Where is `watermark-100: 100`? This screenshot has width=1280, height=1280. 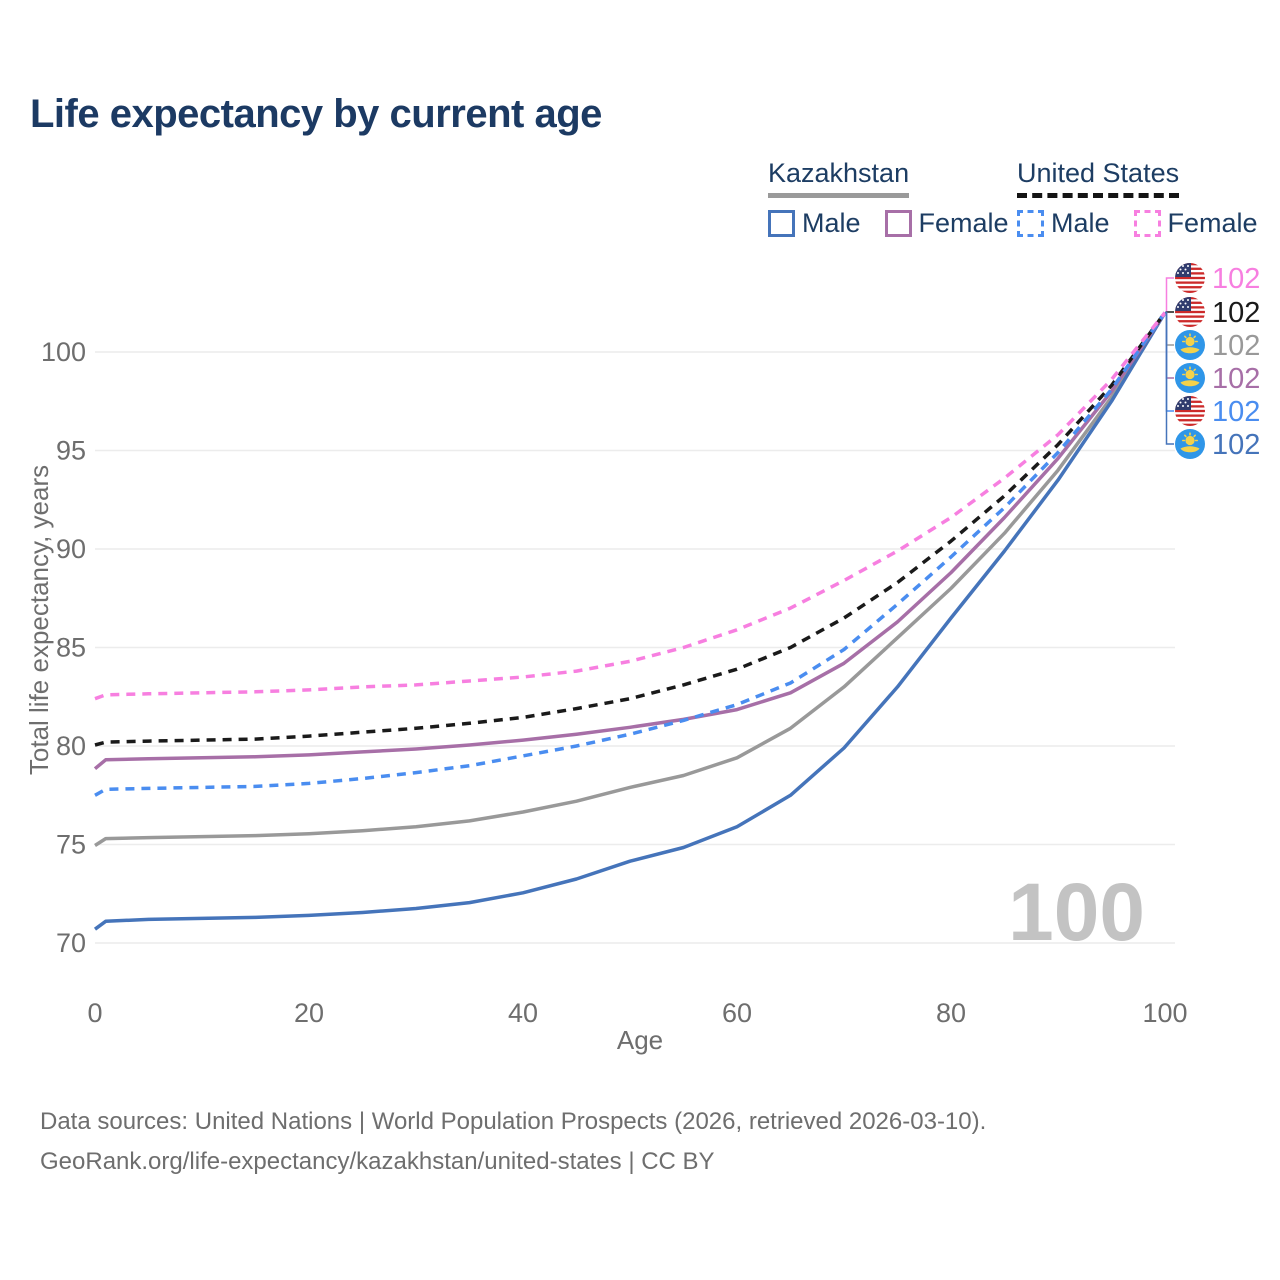 watermark-100: 100 is located at coordinates (1076, 912).